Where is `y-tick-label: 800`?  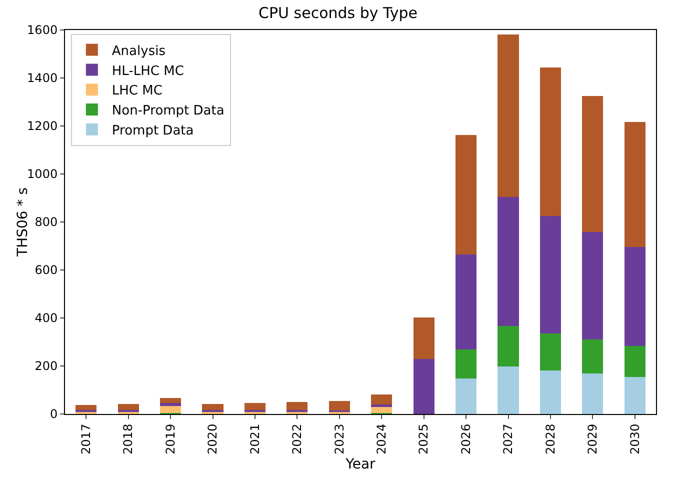 y-tick-label: 800 is located at coordinates (46, 222).